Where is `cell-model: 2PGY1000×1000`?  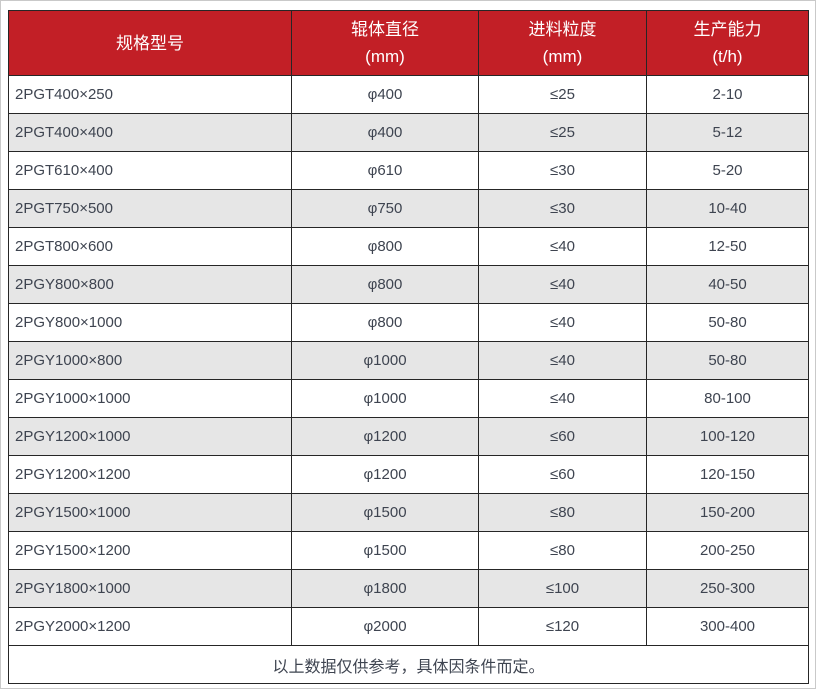
cell-model: 2PGY1000×1000 is located at coordinates (150, 398).